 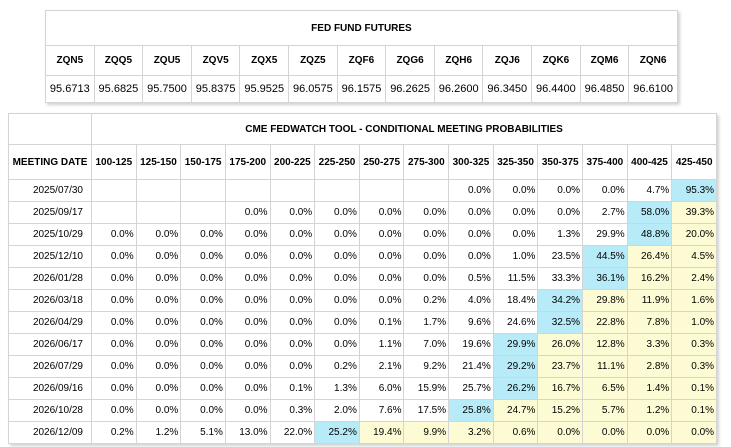 I want to click on probability-cell: 19.4%, so click(x=381, y=432).